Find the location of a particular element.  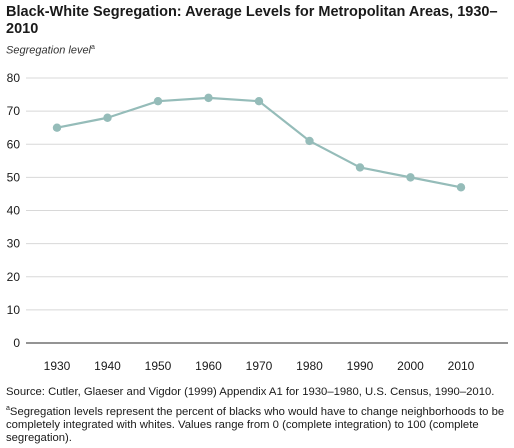

x-tick-label: 1960 is located at coordinates (208, 366).